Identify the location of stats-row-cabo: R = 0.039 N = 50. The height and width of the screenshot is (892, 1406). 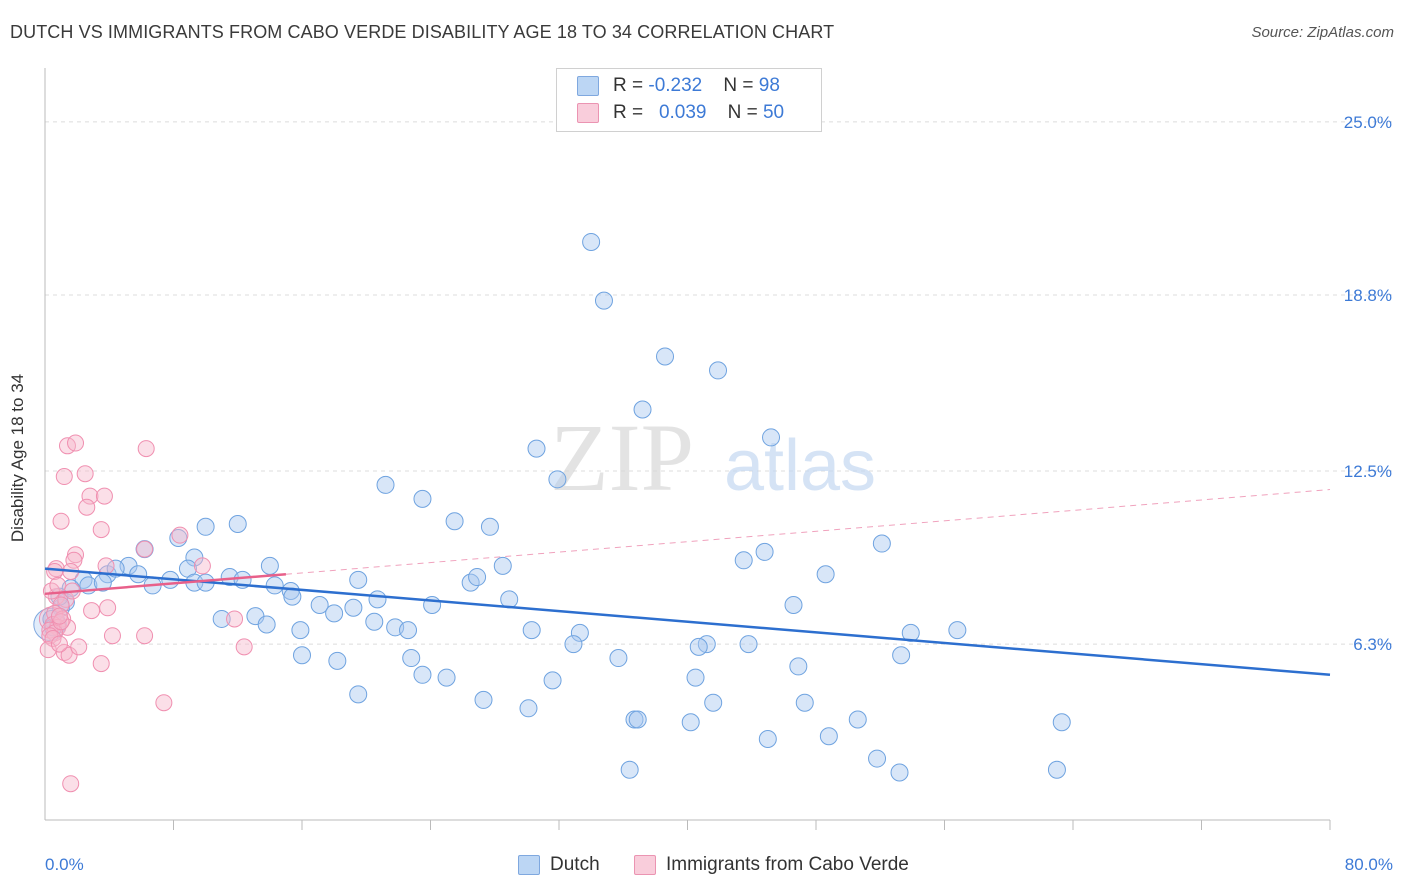
(681, 113).